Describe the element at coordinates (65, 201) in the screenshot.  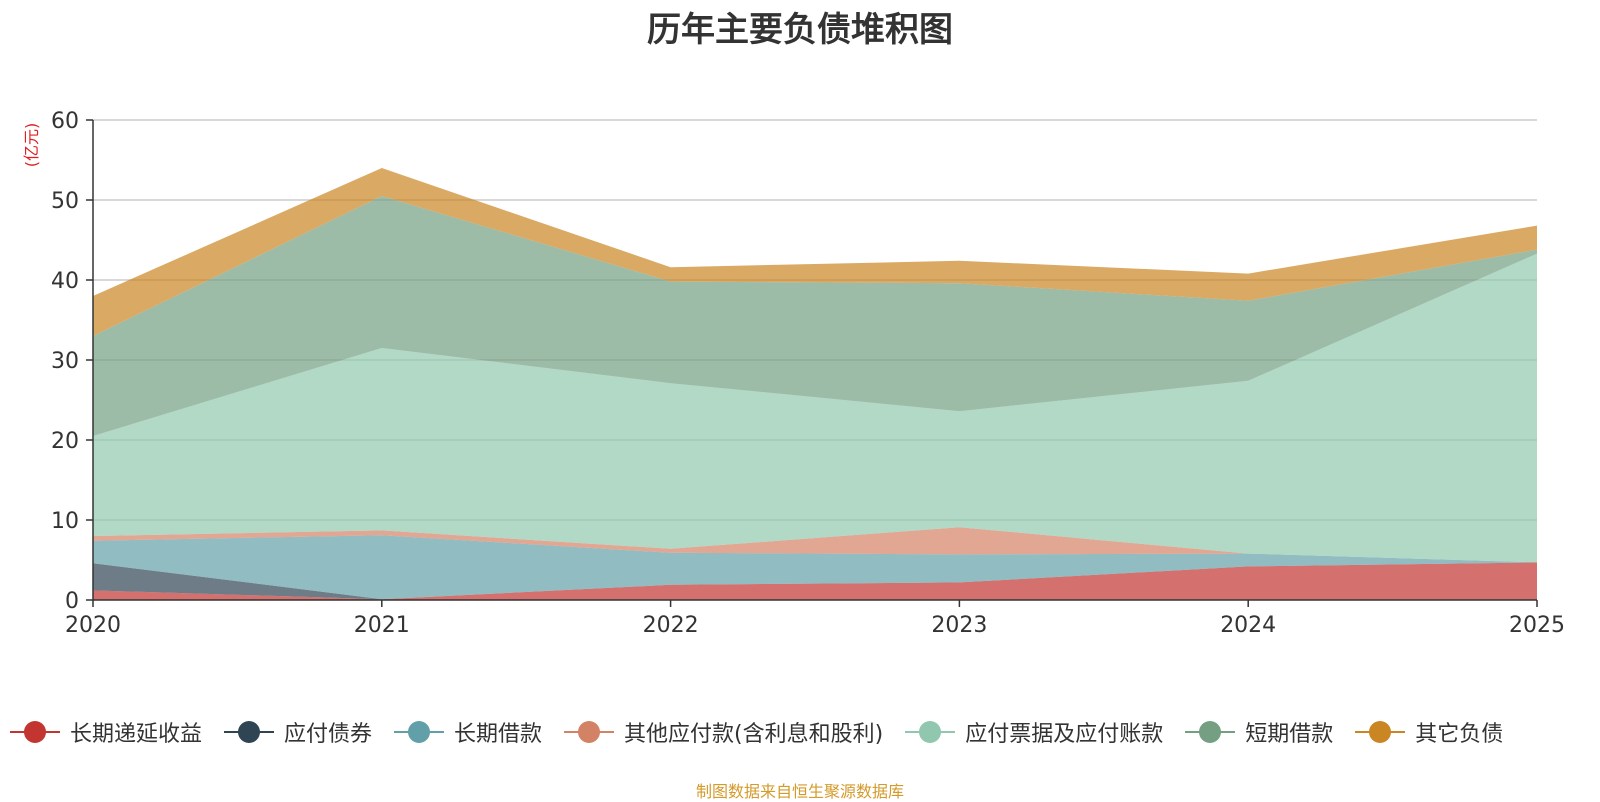
I see `y-tick-label: 50` at that location.